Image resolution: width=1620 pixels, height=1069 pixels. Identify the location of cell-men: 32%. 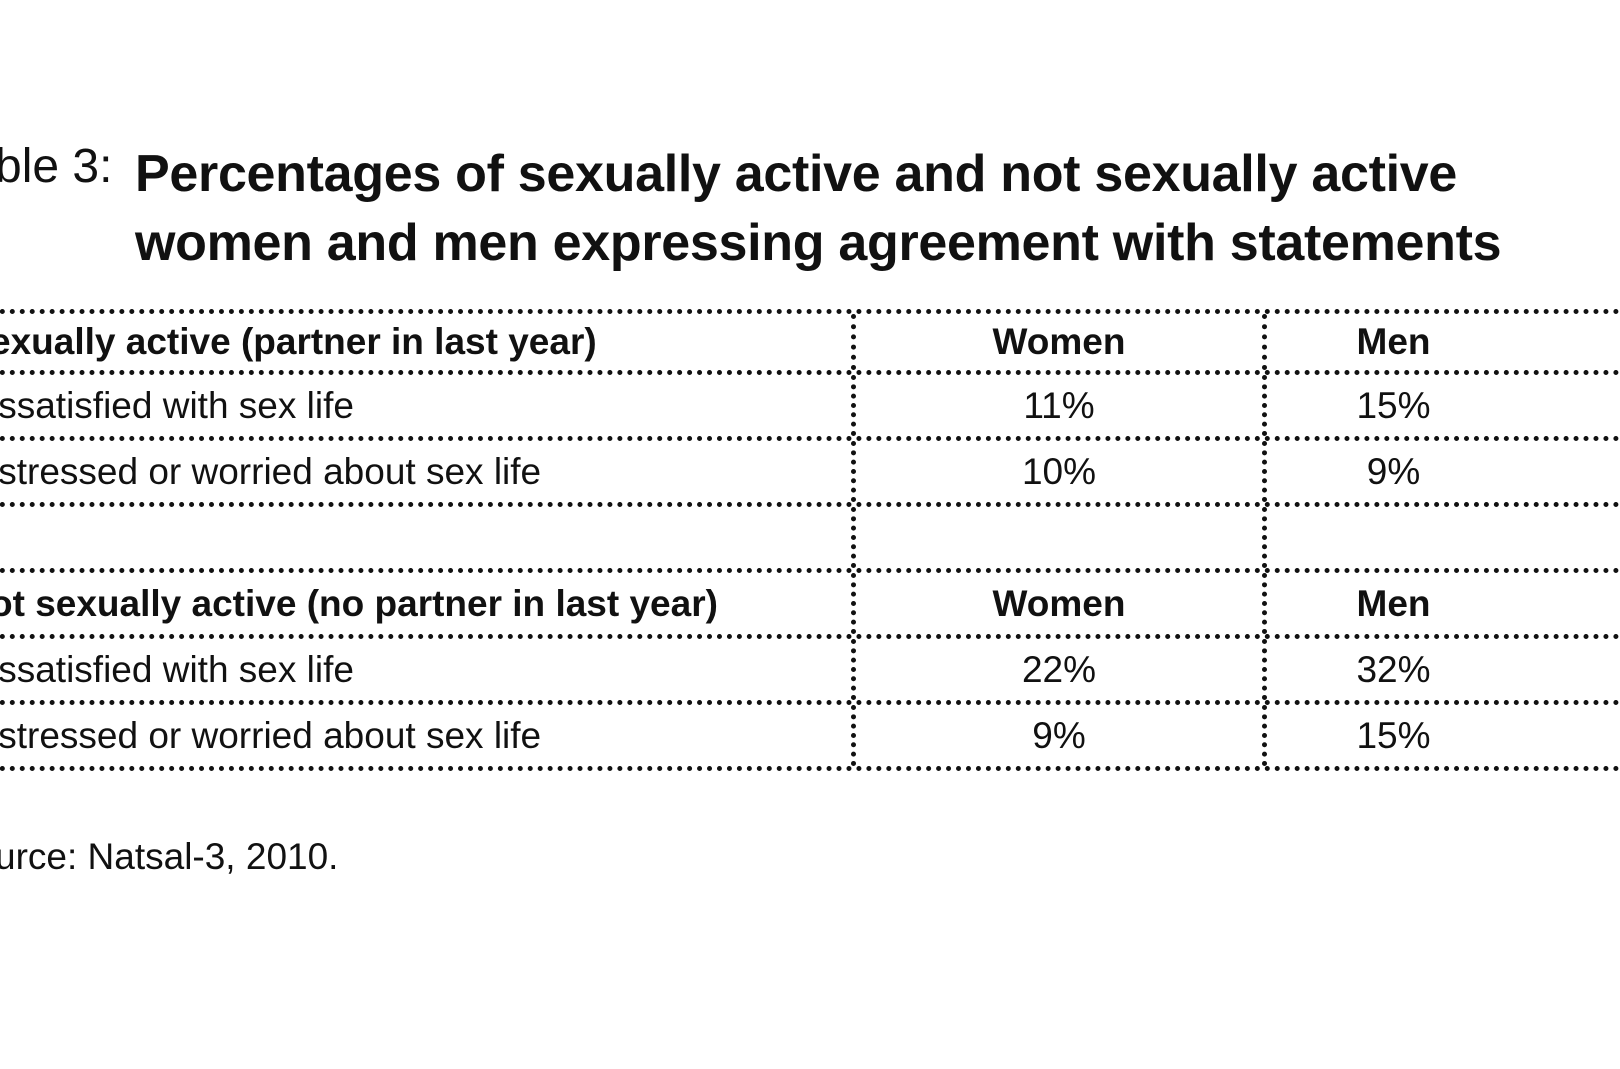
(1393, 669).